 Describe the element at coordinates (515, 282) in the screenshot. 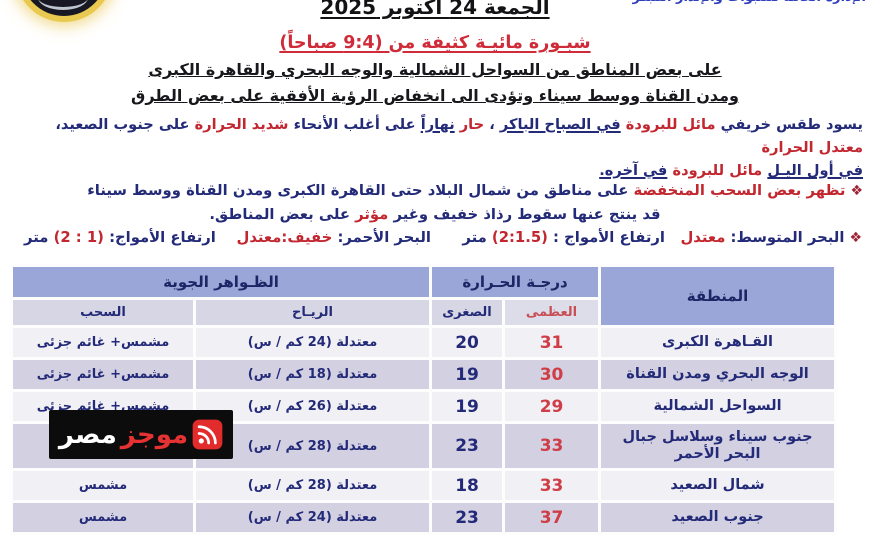

I see `header-temperature: درجـة الحـرارة` at that location.